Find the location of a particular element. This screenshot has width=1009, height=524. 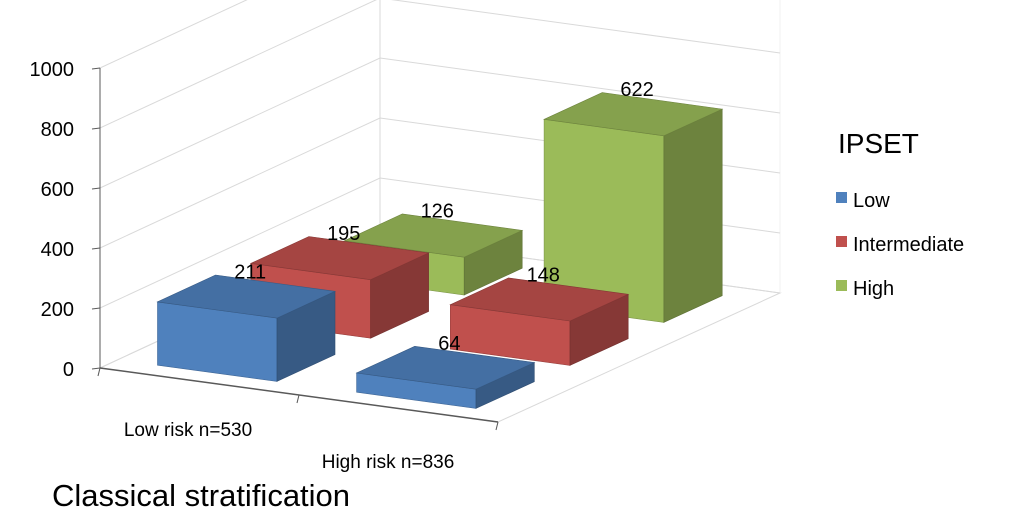

legend-label: Intermediate is located at coordinates (908, 245).